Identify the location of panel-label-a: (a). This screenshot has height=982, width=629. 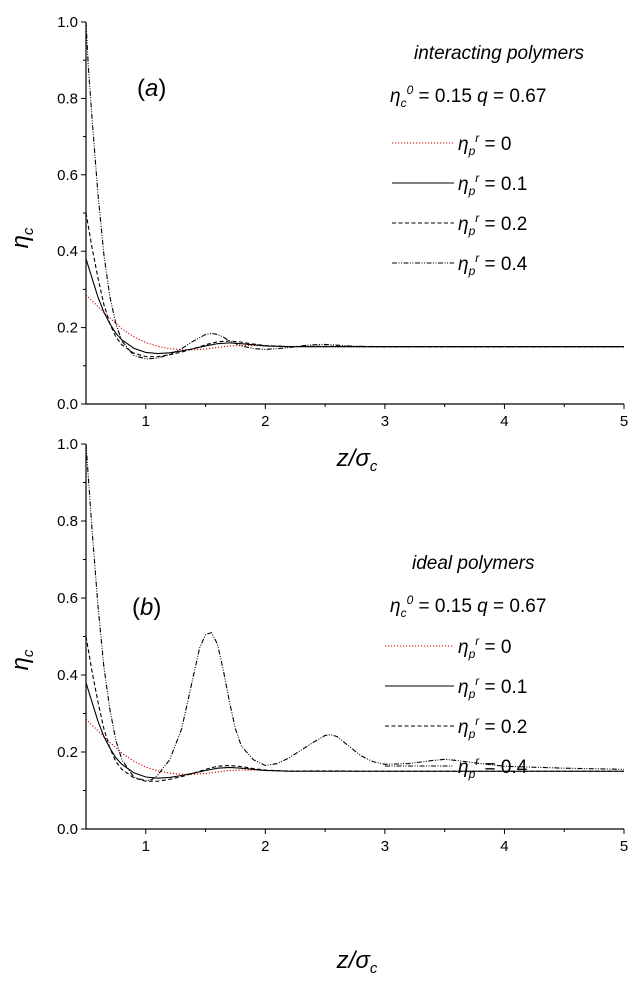
(151, 88).